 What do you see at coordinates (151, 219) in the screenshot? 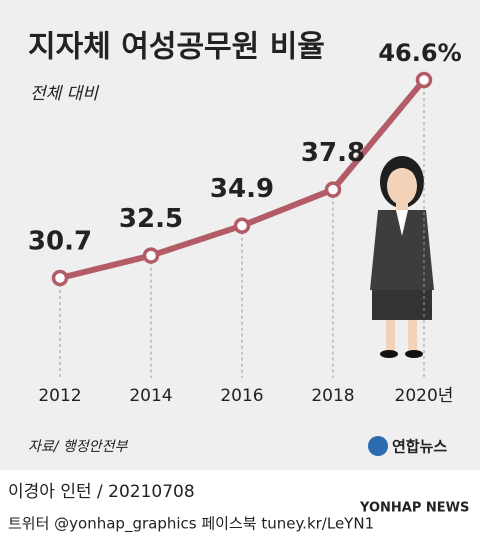
I see `value-label: 32.5` at bounding box center [151, 219].